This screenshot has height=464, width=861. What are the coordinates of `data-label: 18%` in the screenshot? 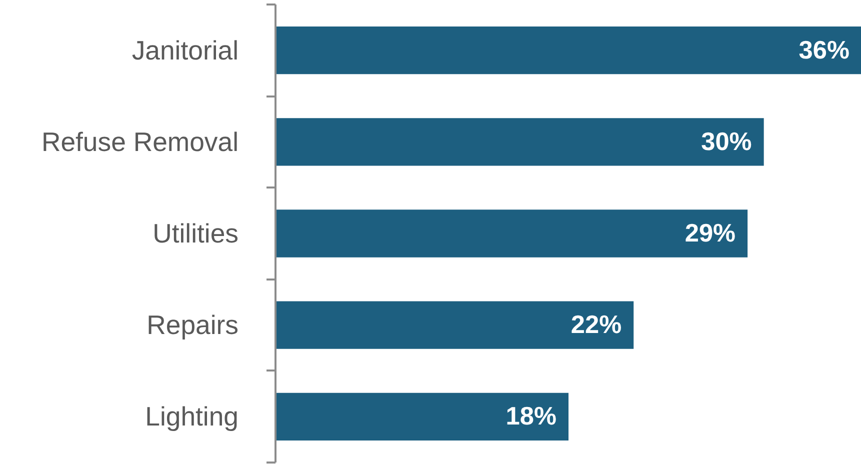 It's located at (531, 416).